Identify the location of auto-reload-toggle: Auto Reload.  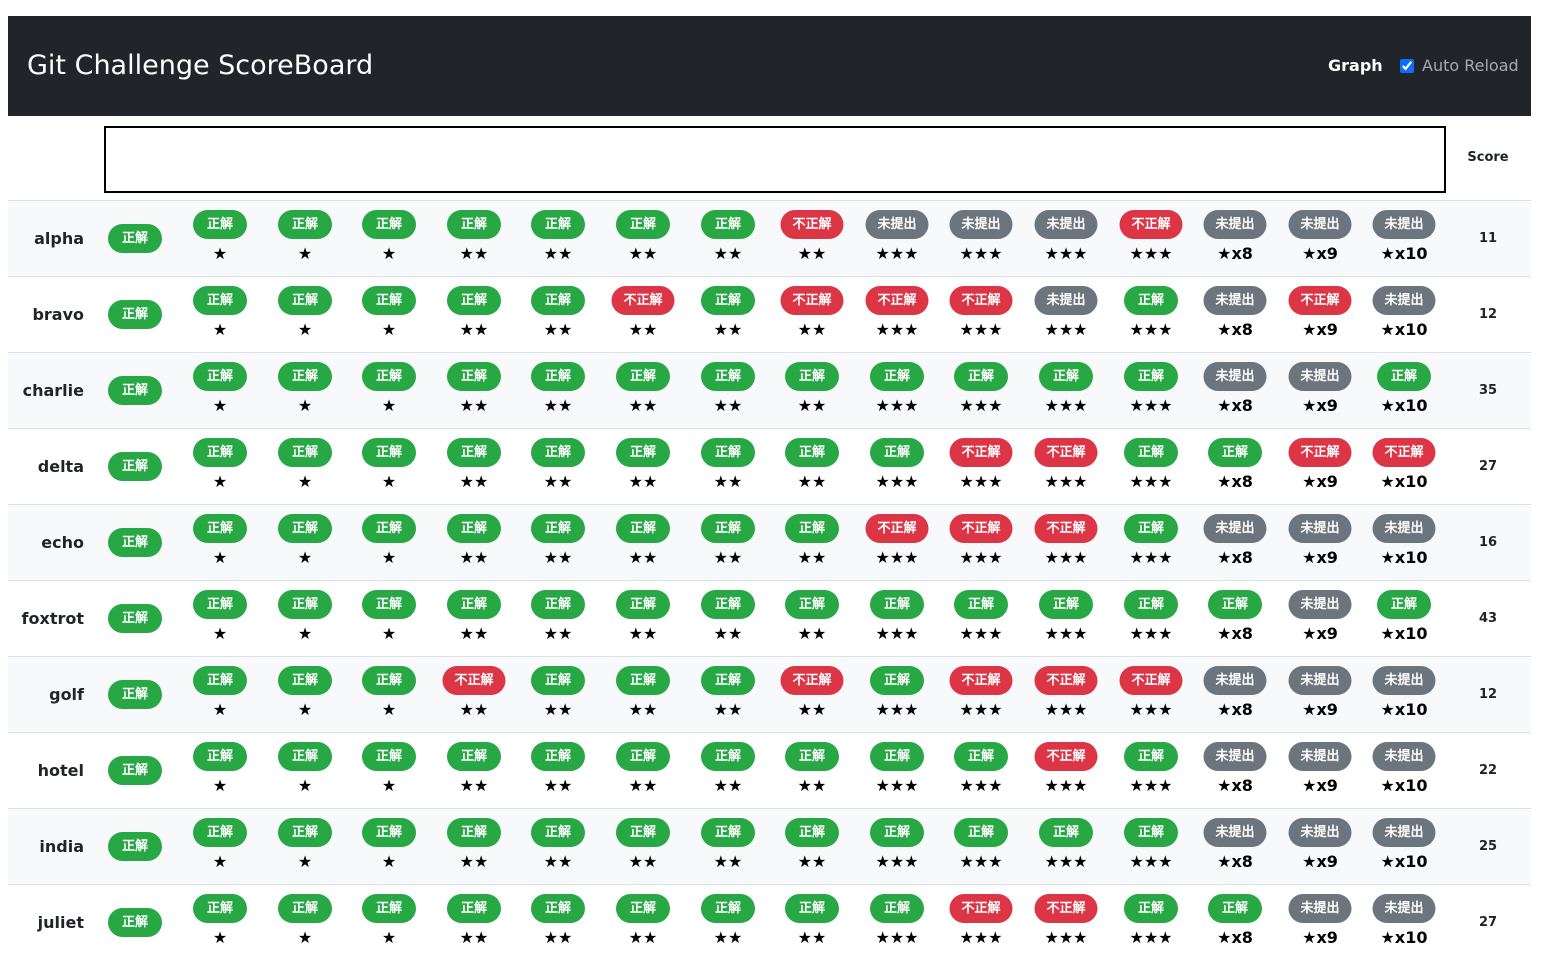
(1459, 66).